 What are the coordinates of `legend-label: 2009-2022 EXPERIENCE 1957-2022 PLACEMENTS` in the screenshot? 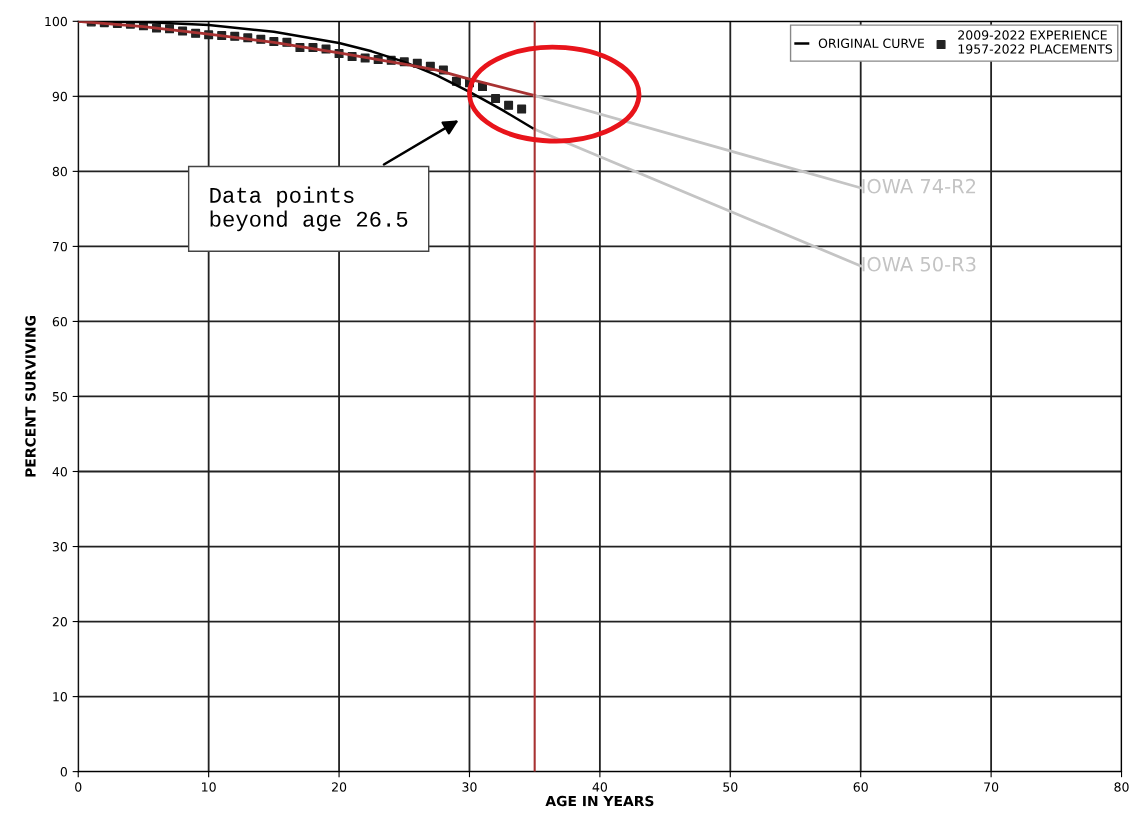 It's located at (1035, 42).